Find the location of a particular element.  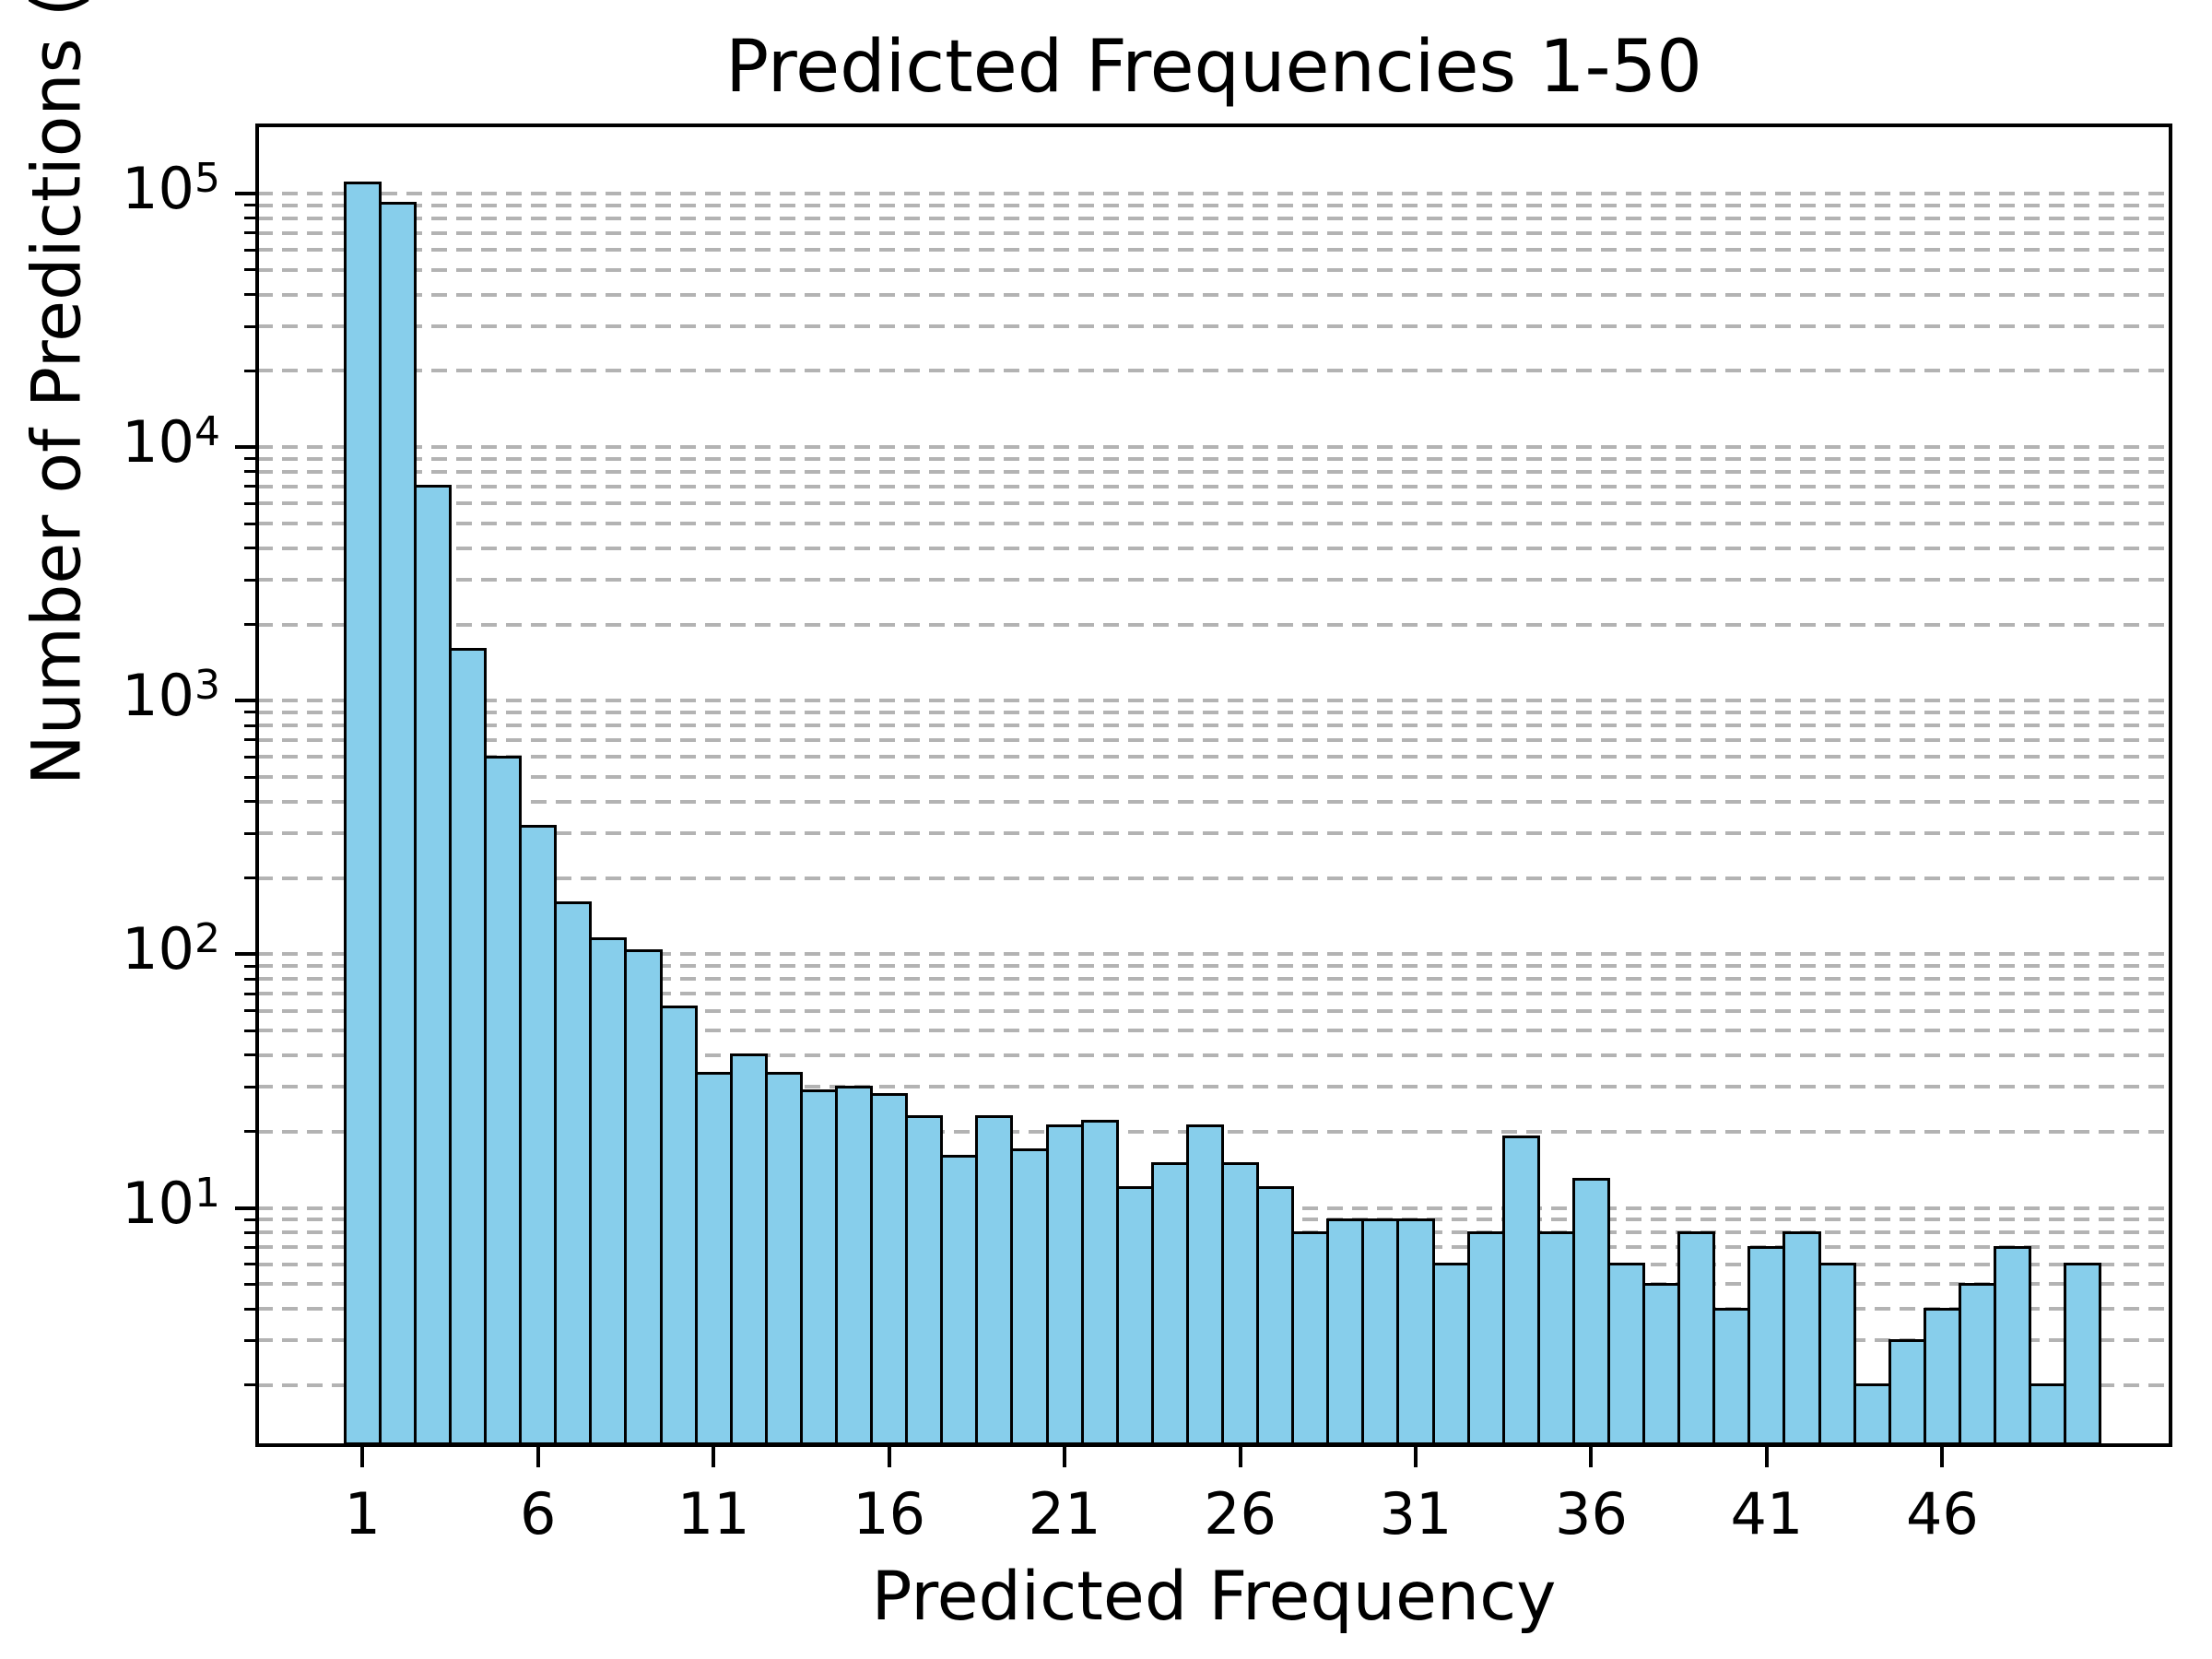

chart-title: Predicted Frequencies 1-50 is located at coordinates (1213, 67).